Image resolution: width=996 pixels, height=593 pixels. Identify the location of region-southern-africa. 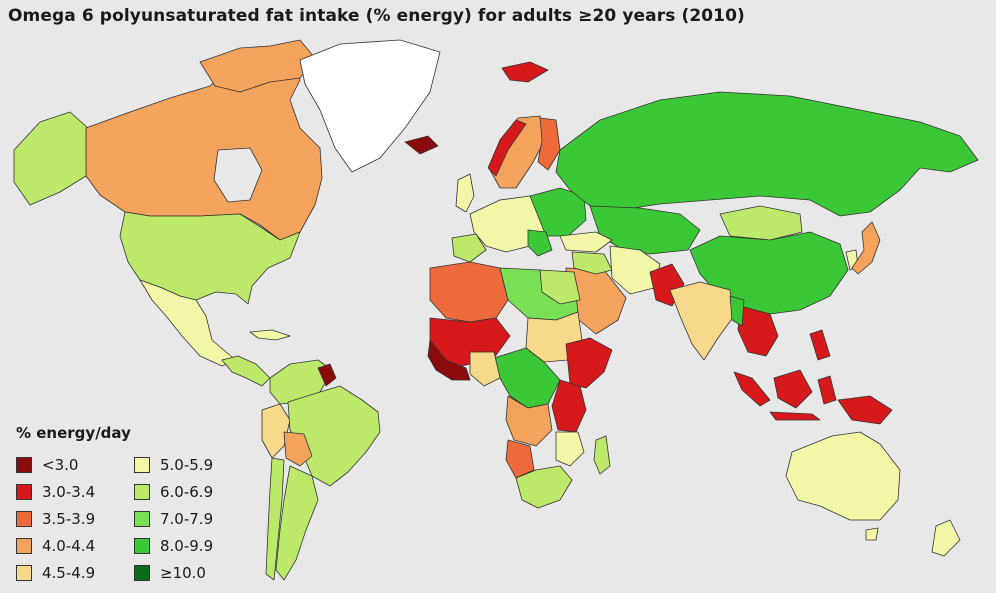
(544, 487).